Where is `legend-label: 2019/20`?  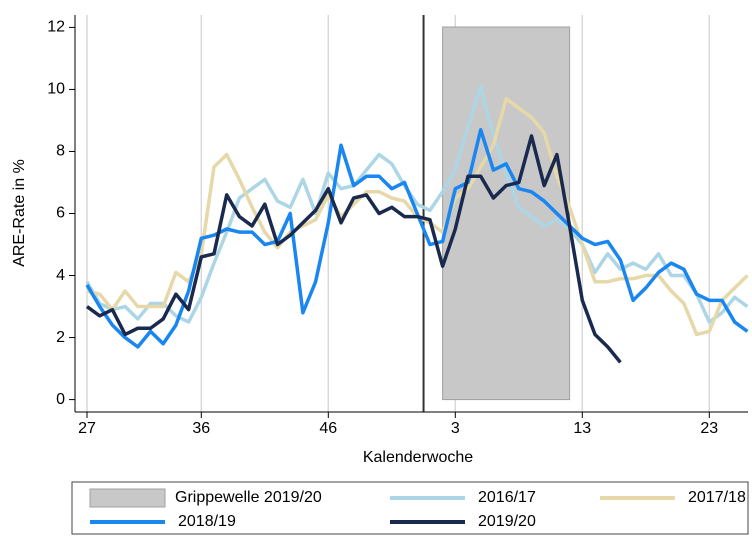
legend-label: 2019/20 is located at coordinates (507, 521).